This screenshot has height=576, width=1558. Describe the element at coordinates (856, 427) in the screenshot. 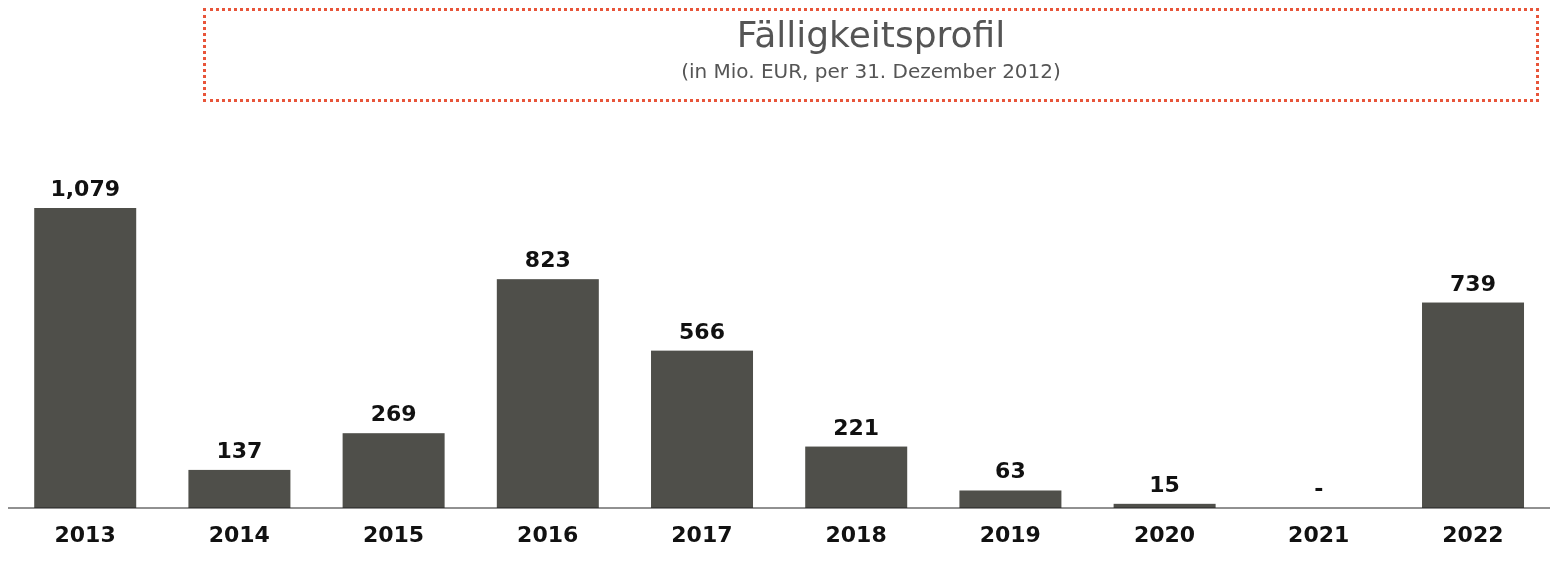

I see `data-label: 221` at that location.